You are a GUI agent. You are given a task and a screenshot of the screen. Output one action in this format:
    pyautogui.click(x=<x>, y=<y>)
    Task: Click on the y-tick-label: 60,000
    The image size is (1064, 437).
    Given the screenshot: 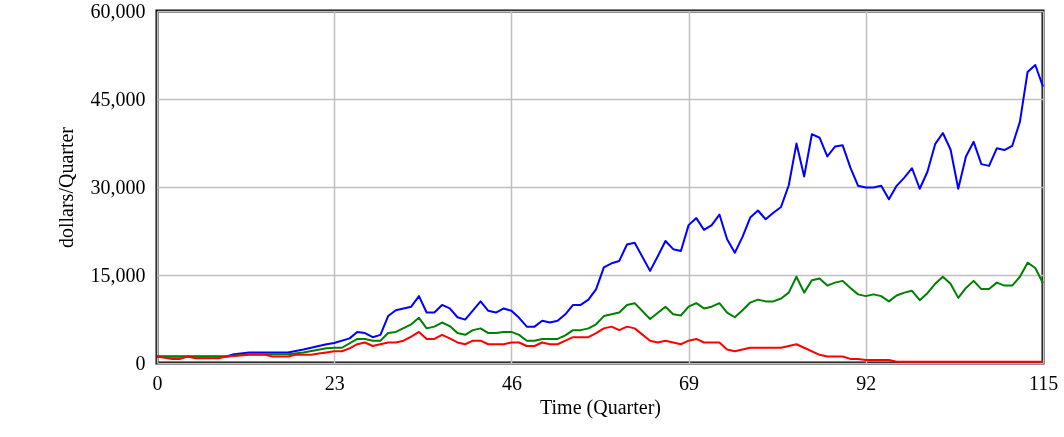 What is the action you would take?
    pyautogui.click(x=118, y=11)
    